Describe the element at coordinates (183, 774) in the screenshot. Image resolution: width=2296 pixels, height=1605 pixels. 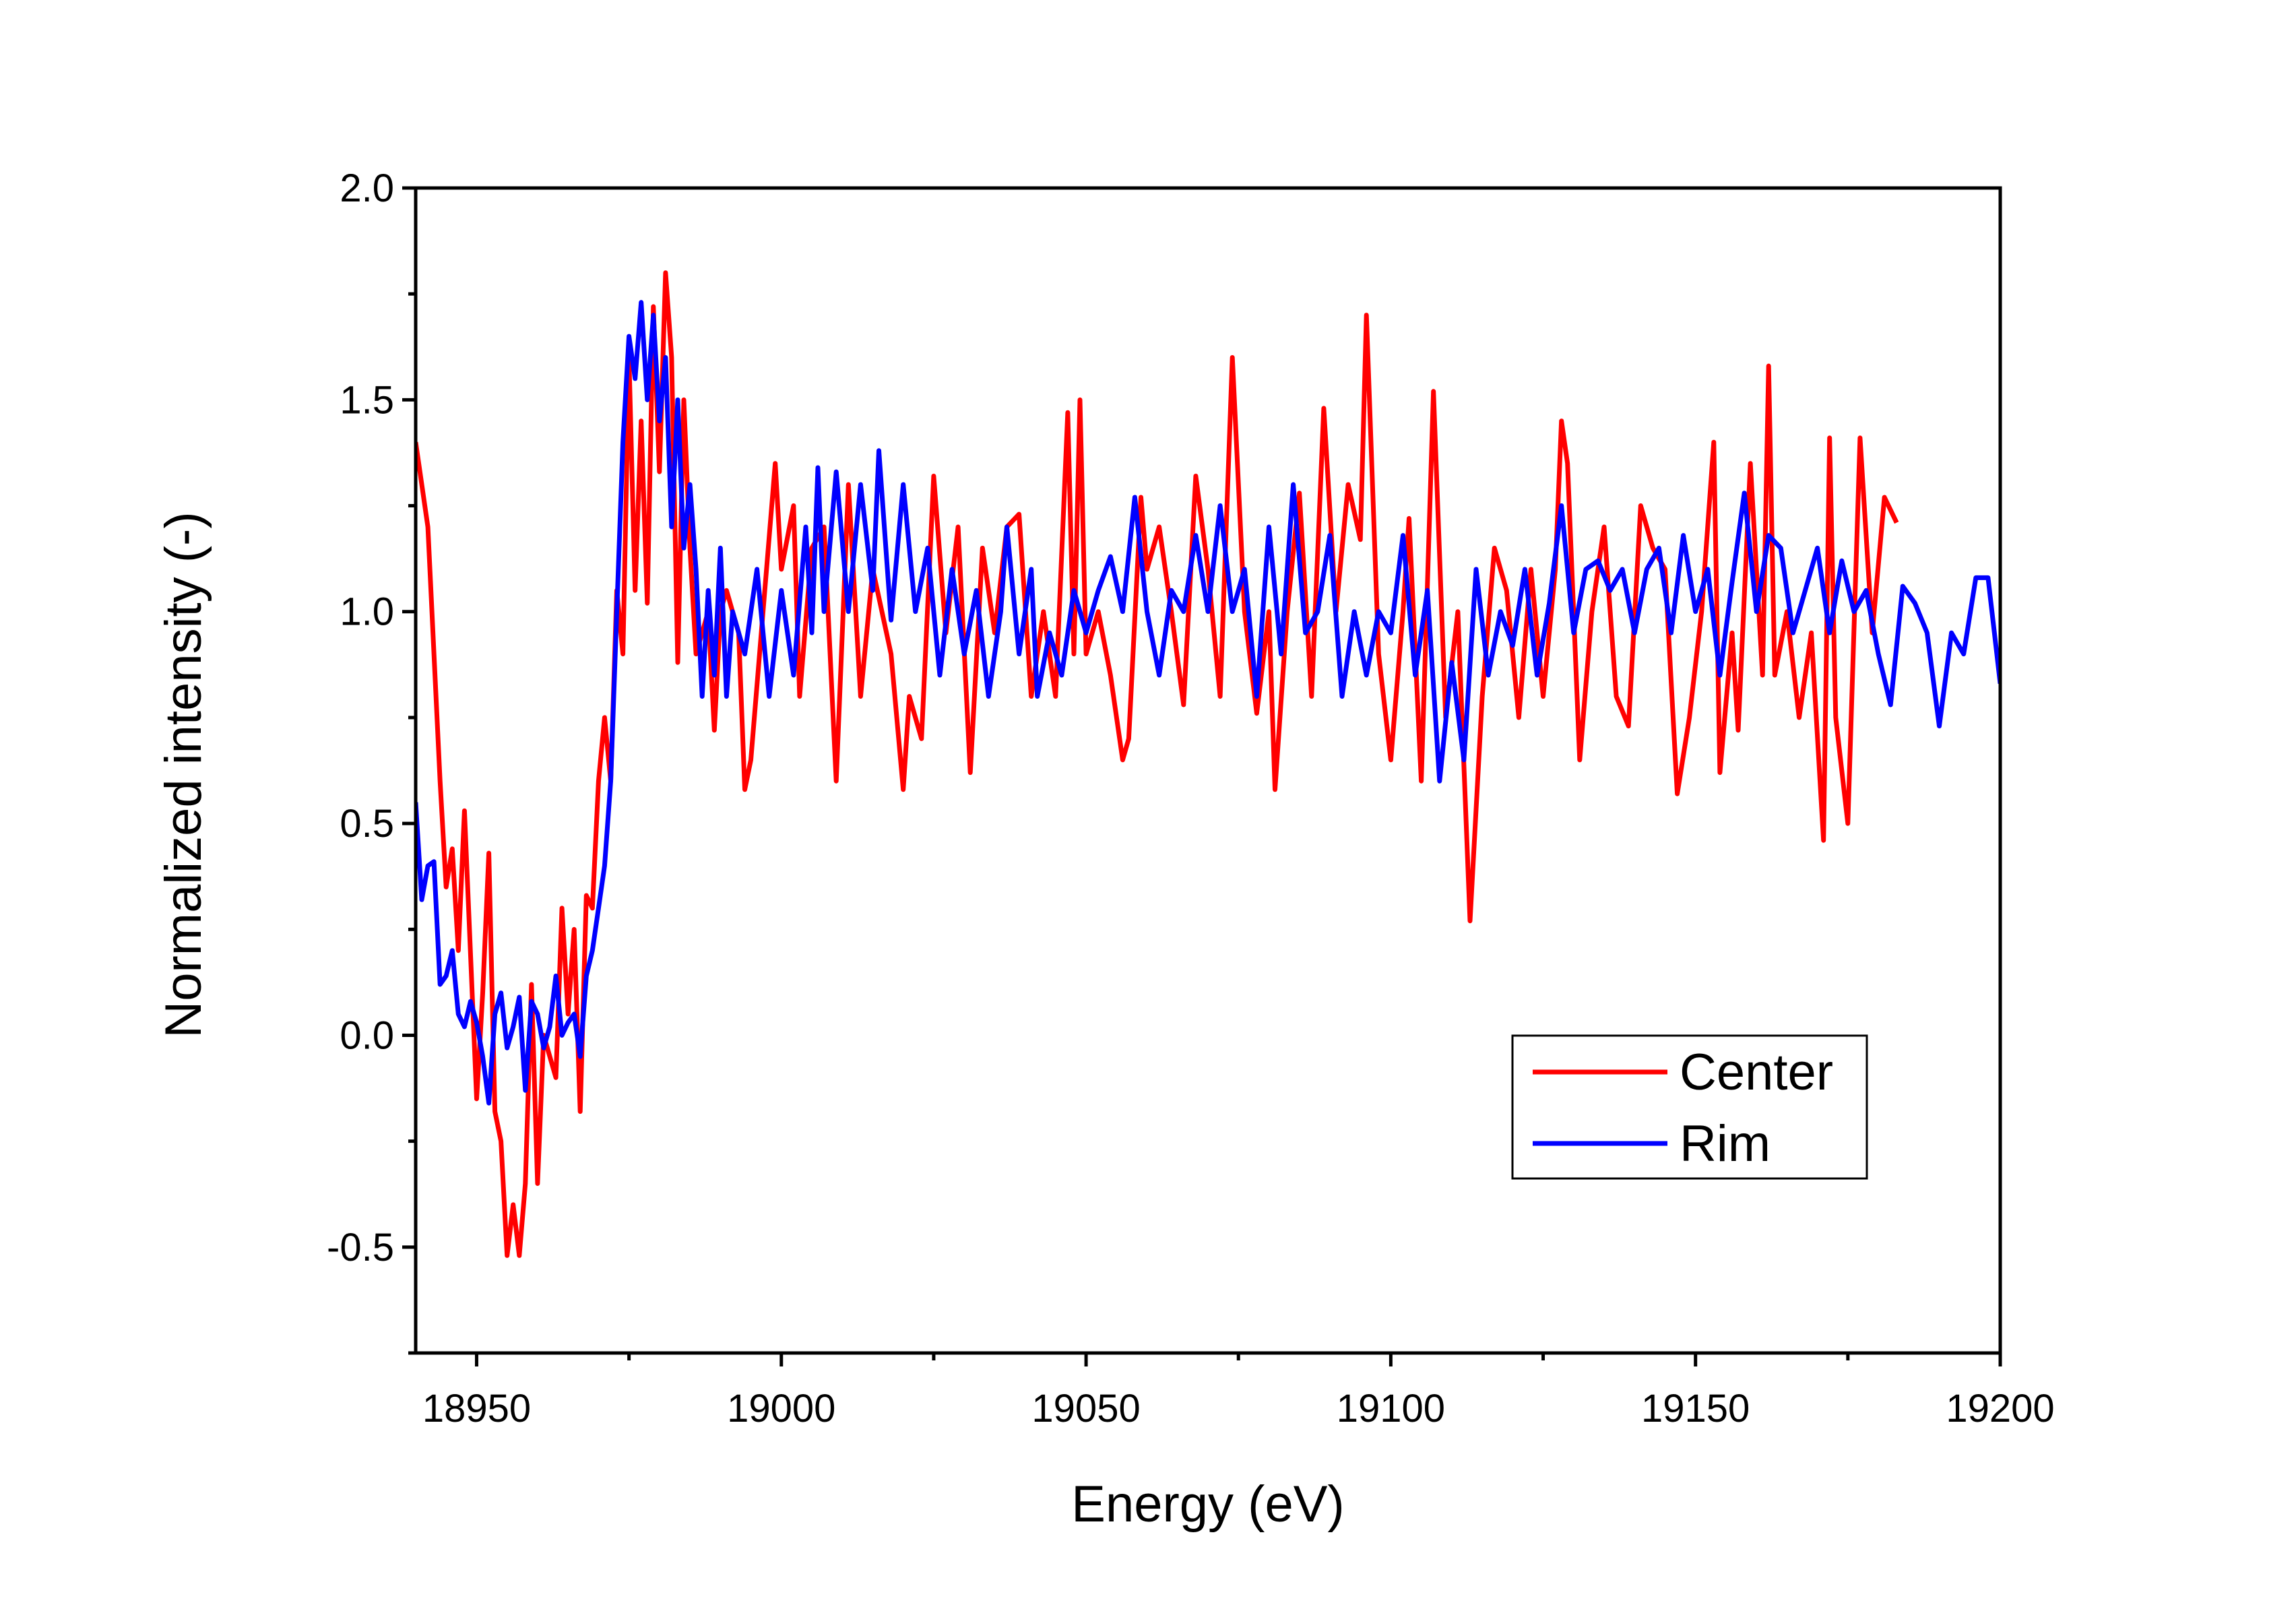
I see `y-axis-title: Normalized intensity (-)` at that location.